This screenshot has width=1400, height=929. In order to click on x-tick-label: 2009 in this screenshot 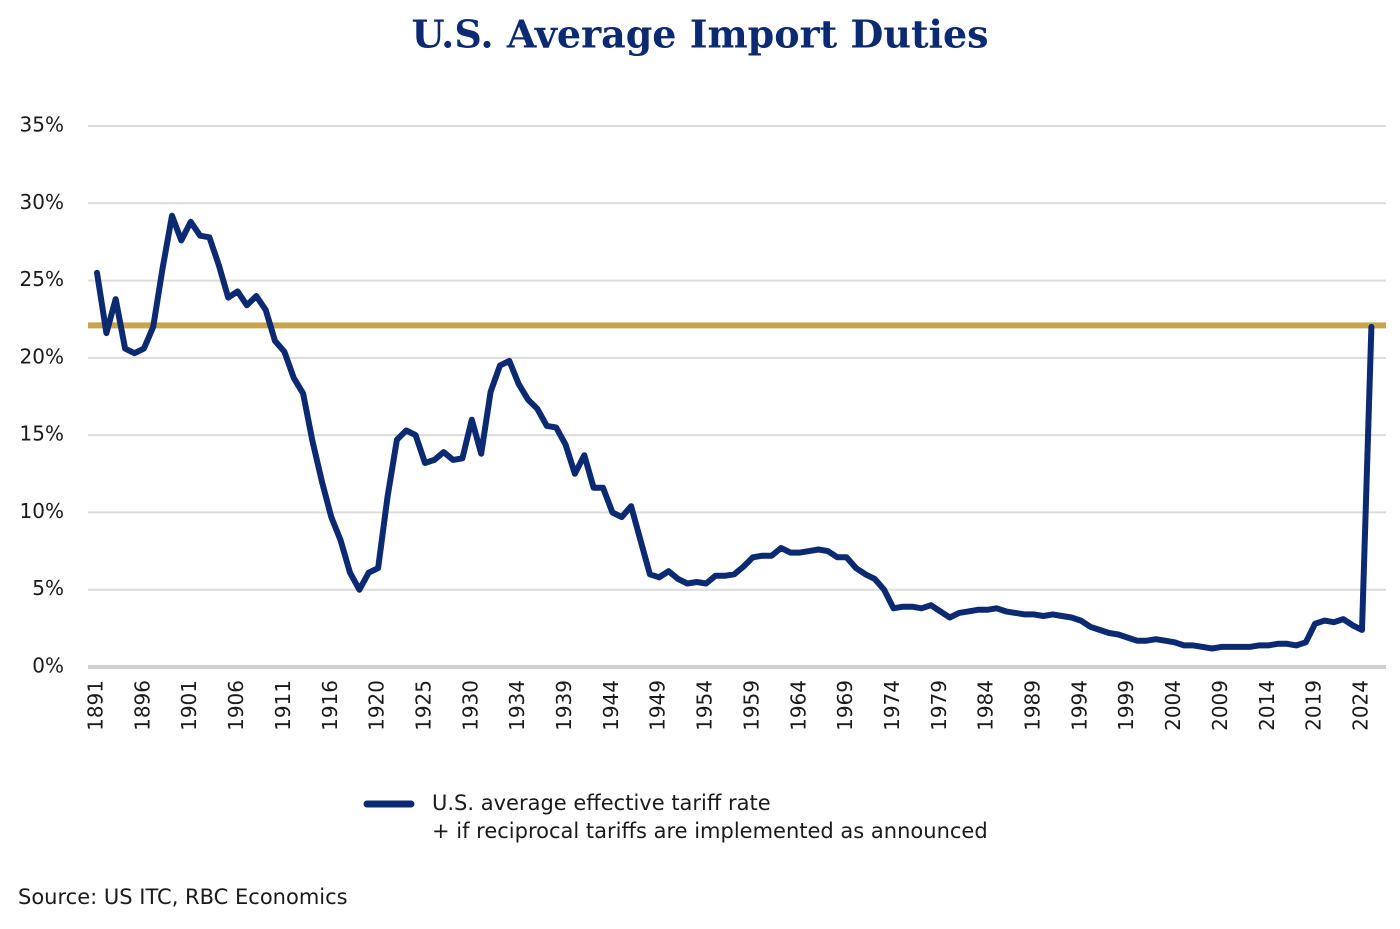, I will do `click(1220, 705)`.